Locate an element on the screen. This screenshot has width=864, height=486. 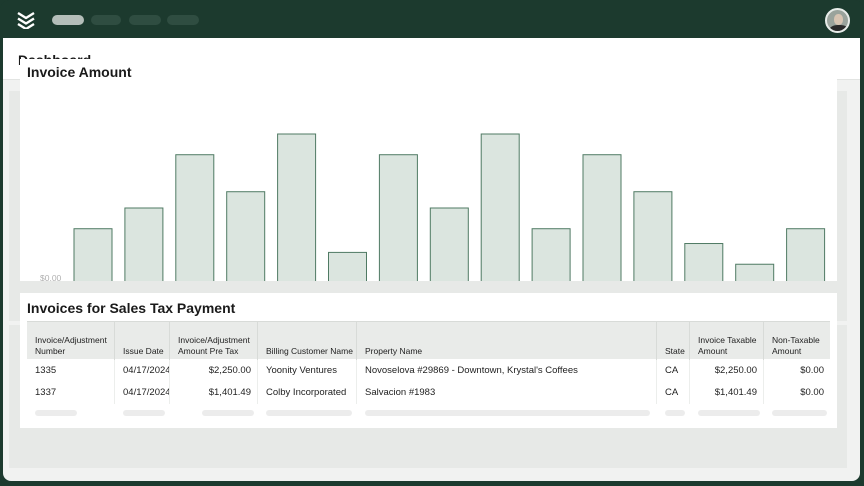
column-header-non-taxable-amount: Non-Taxable Amount is located at coordinates (796, 345).